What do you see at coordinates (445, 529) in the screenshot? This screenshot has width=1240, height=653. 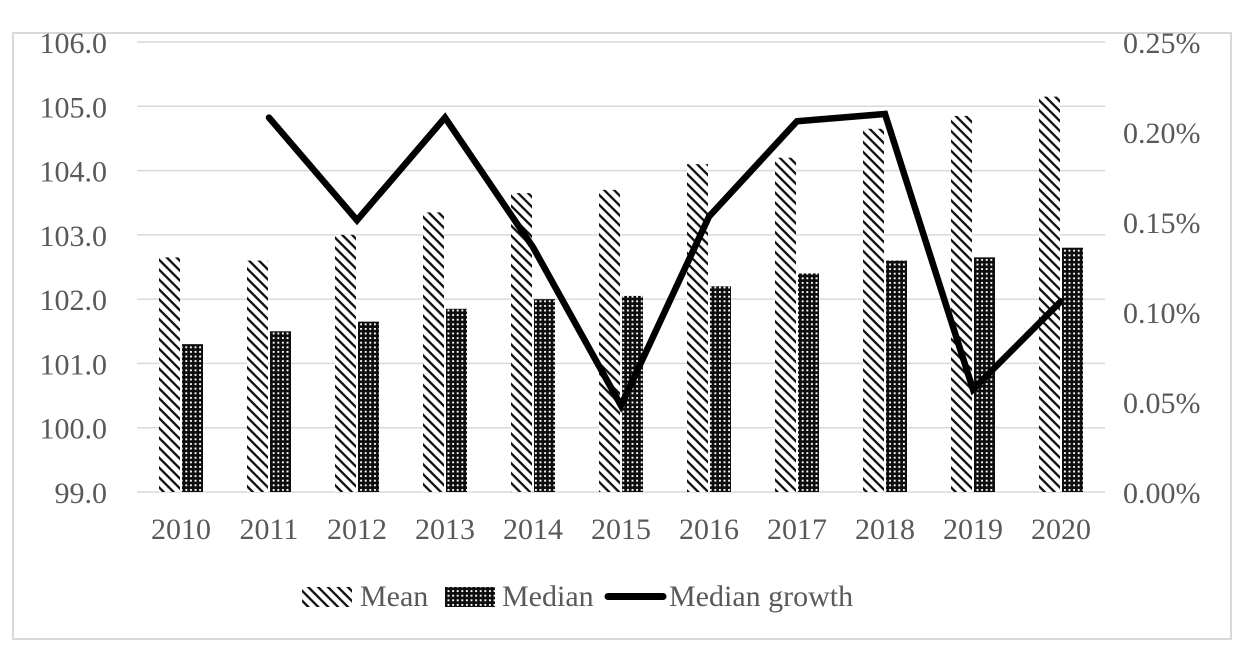 I see `x-axis-tick-label: 2013` at bounding box center [445, 529].